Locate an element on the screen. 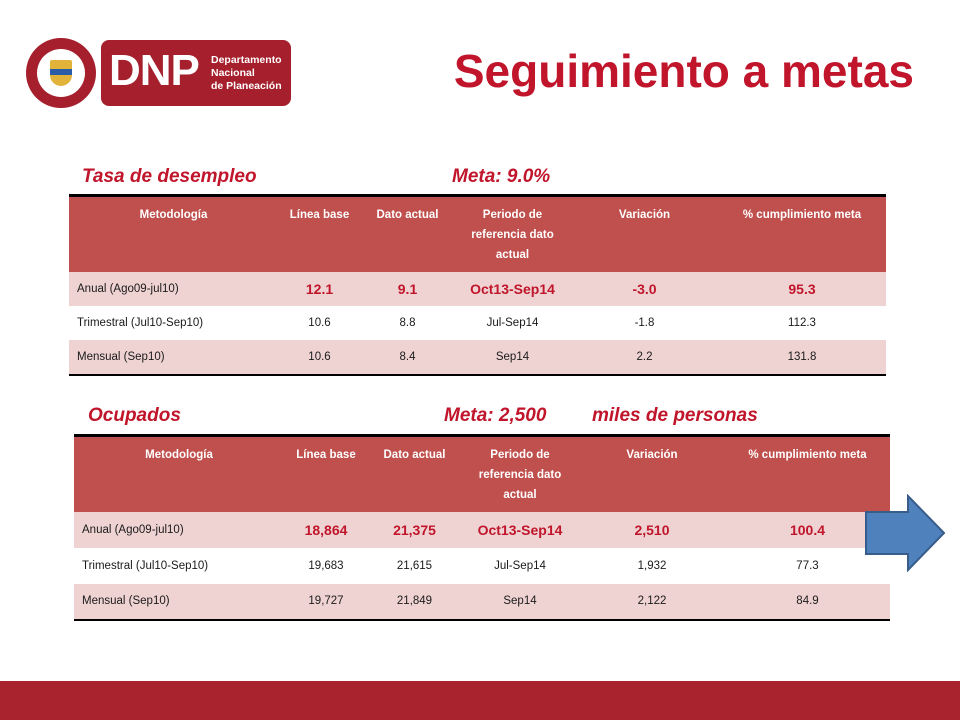 This screenshot has height=720, width=960. table-cell: 77.3 is located at coordinates (807, 565).